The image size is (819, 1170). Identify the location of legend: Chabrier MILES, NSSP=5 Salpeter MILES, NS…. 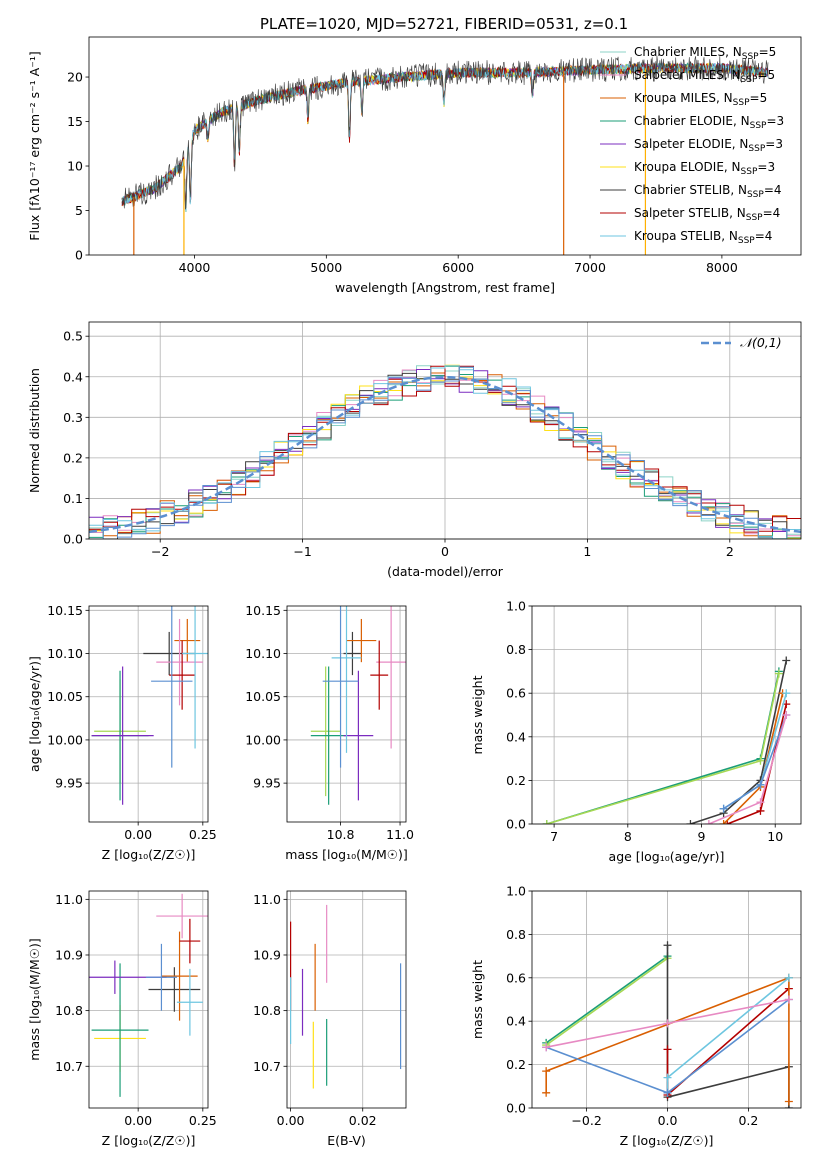
(692, 145).